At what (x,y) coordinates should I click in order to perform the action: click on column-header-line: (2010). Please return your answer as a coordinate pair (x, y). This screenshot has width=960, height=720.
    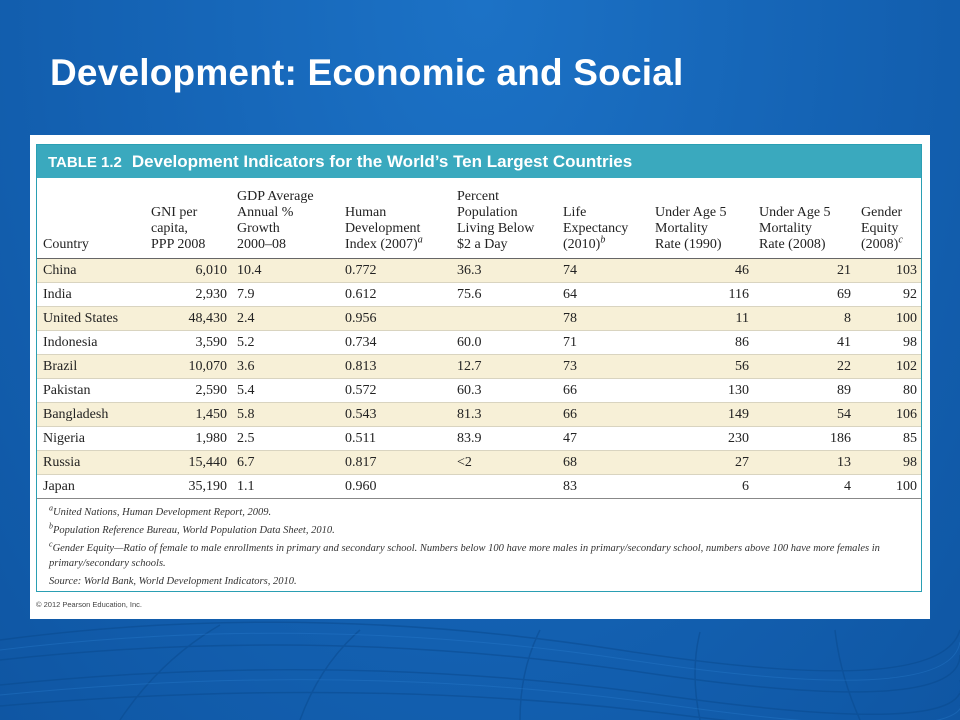
    Looking at the image, I should click on (582, 244).